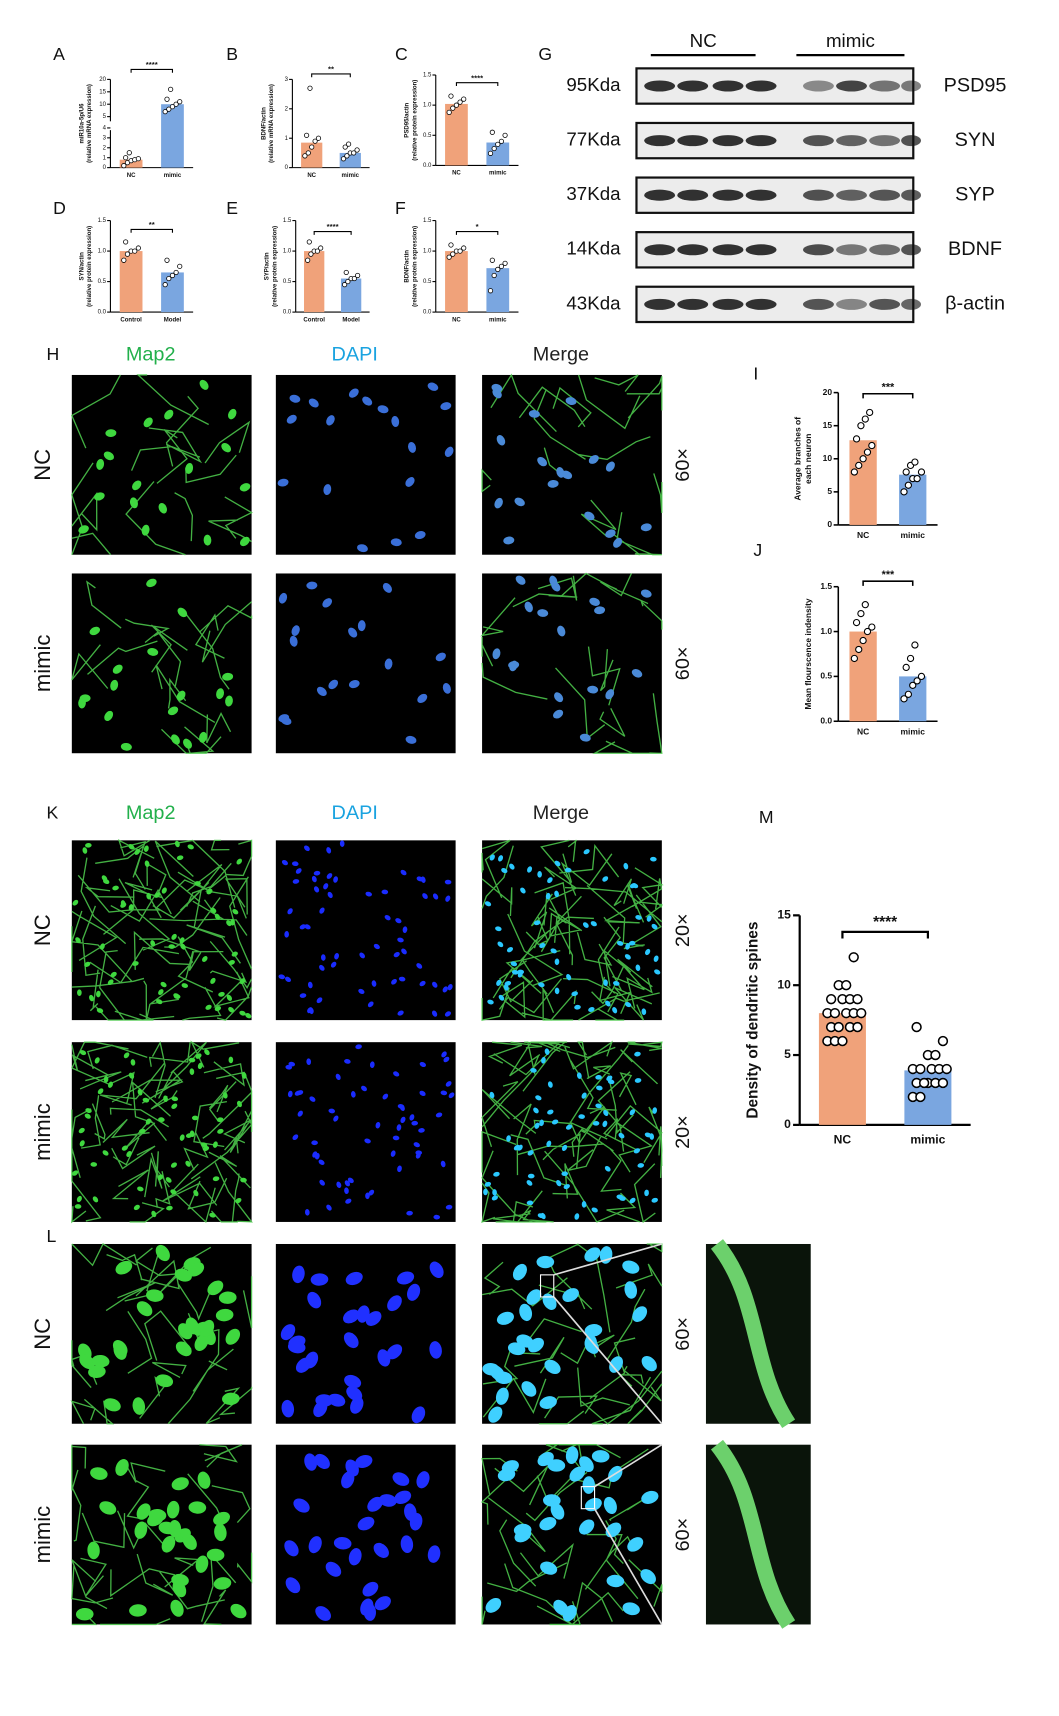 This screenshot has width=1059, height=1716. What do you see at coordinates (415, 120) in the screenshot?
I see `y-axis-label: (relative protein expression)` at bounding box center [415, 120].